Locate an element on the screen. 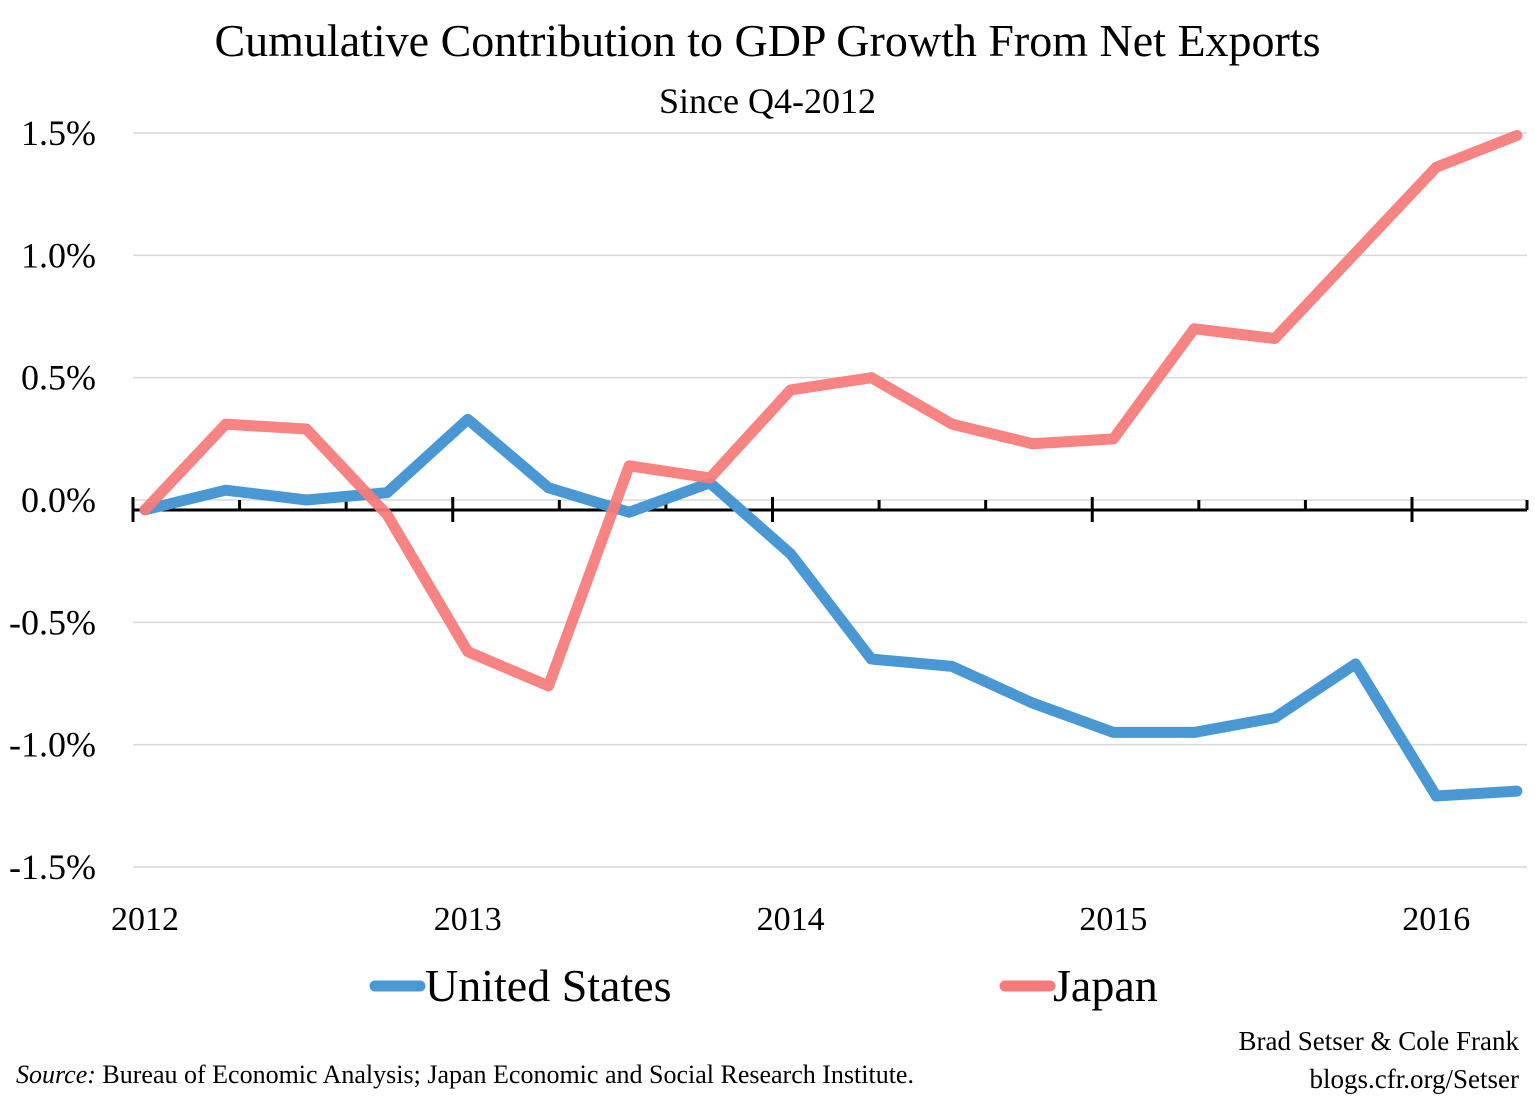  y-tick-label: 1.0% is located at coordinates (58, 255).